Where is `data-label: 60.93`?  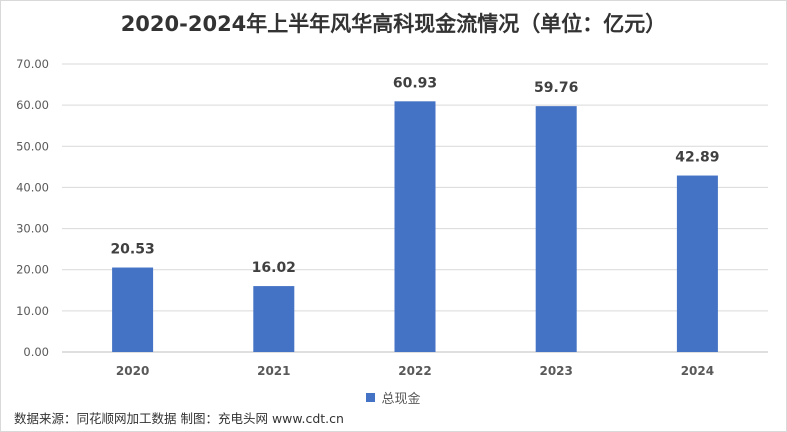 data-label: 60.93 is located at coordinates (415, 83).